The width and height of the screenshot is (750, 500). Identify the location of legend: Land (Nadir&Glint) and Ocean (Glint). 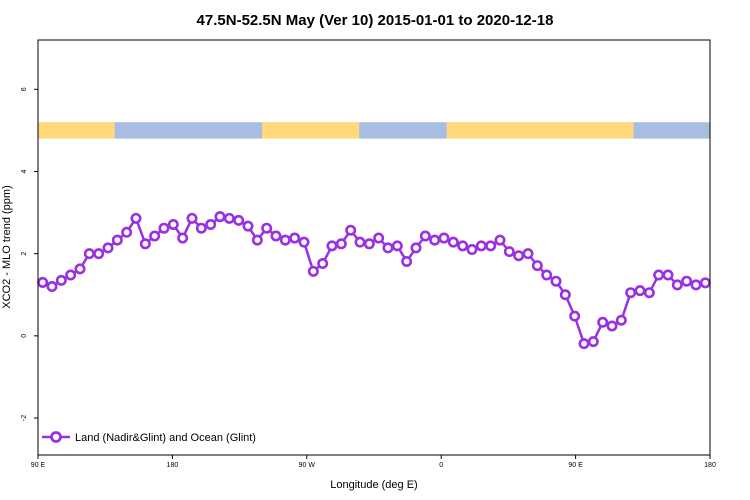
(149, 437).